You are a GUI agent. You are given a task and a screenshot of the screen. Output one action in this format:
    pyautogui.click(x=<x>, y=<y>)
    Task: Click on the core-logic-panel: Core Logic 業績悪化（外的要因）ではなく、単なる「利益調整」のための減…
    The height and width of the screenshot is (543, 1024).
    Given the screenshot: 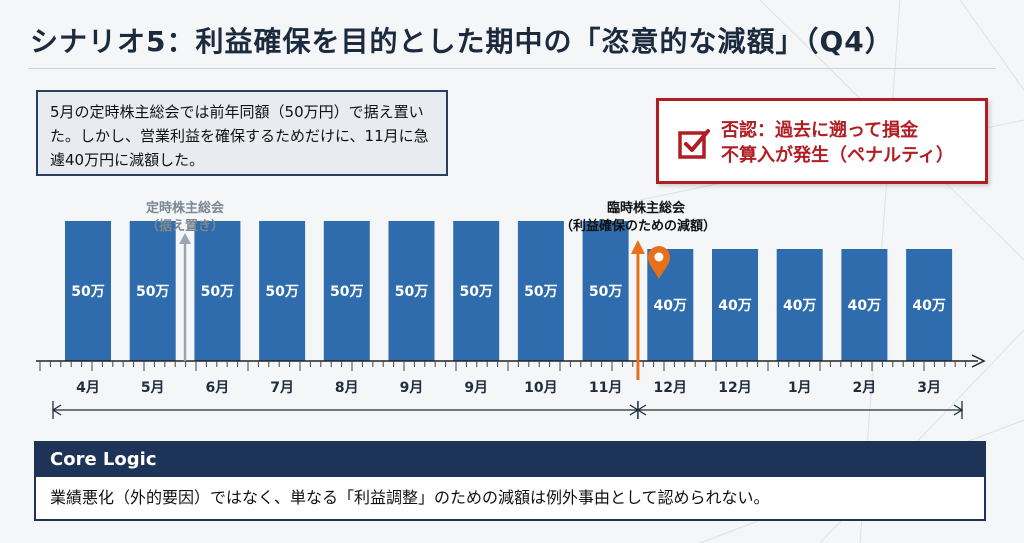 What is the action you would take?
    pyautogui.click(x=510, y=481)
    